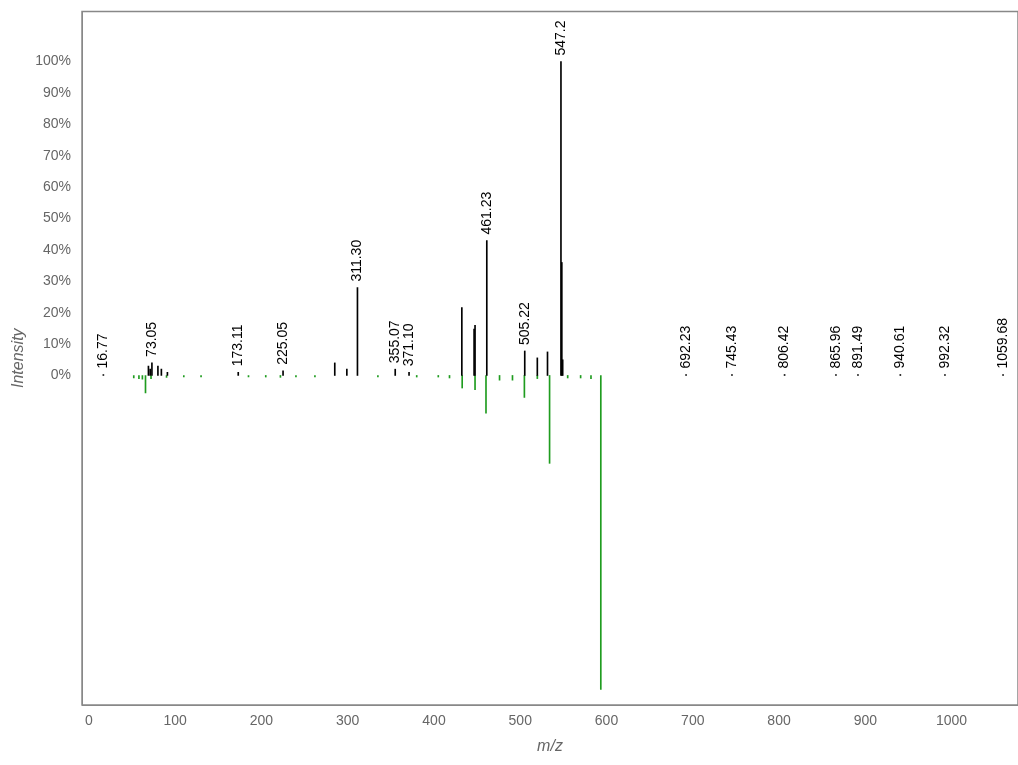 This screenshot has height=765, width=1018. What do you see at coordinates (61, 374) in the screenshot?
I see `y-tick-label: 0%` at bounding box center [61, 374].